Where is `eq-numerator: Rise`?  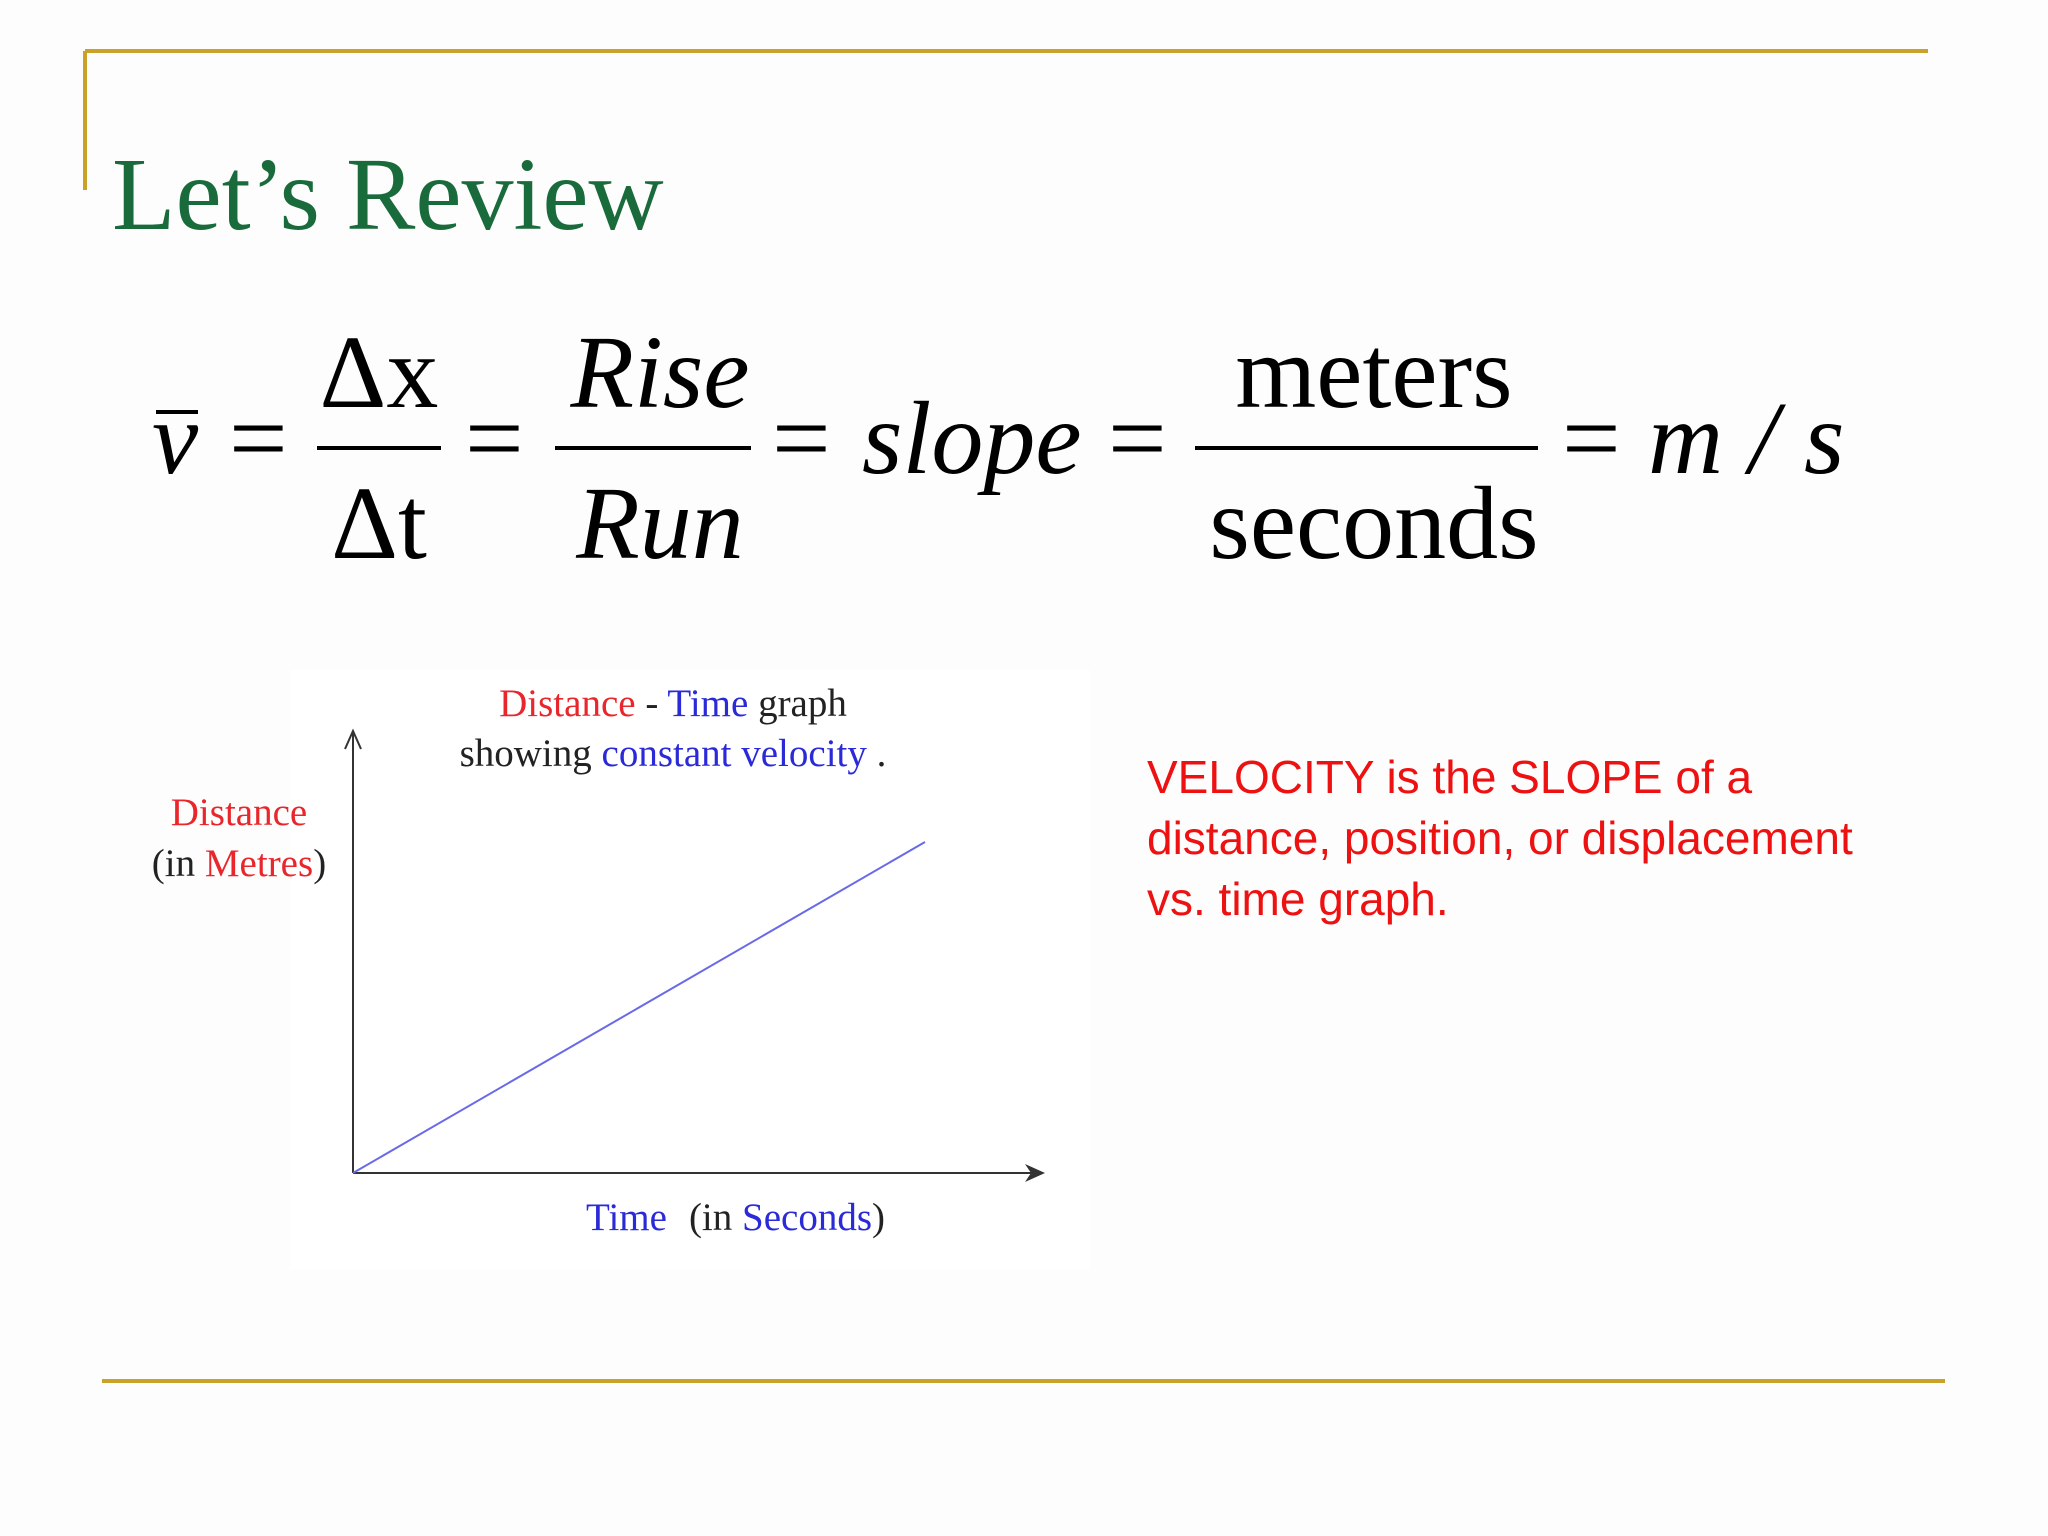 eq-numerator: Rise is located at coordinates (659, 372).